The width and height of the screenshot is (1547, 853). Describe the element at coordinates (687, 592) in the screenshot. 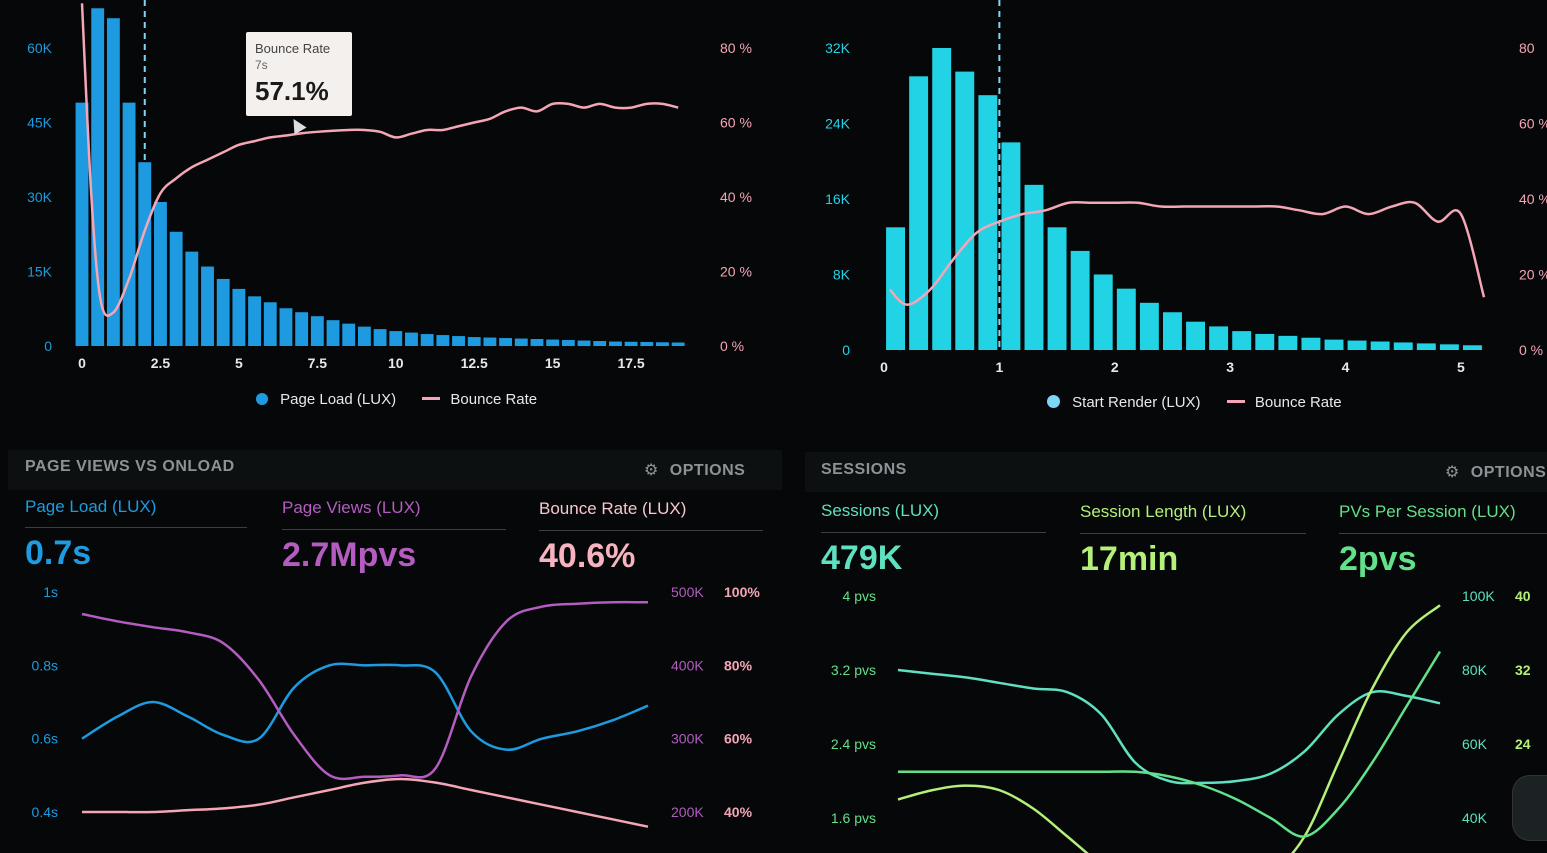

I see `y2-tick-label: 500K` at that location.